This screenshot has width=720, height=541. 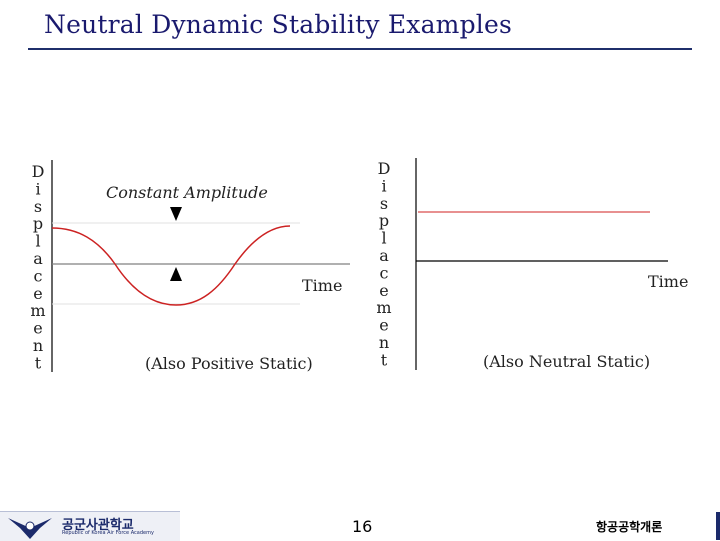 What do you see at coordinates (668, 281) in the screenshot?
I see `right-time-label: Time` at bounding box center [668, 281].